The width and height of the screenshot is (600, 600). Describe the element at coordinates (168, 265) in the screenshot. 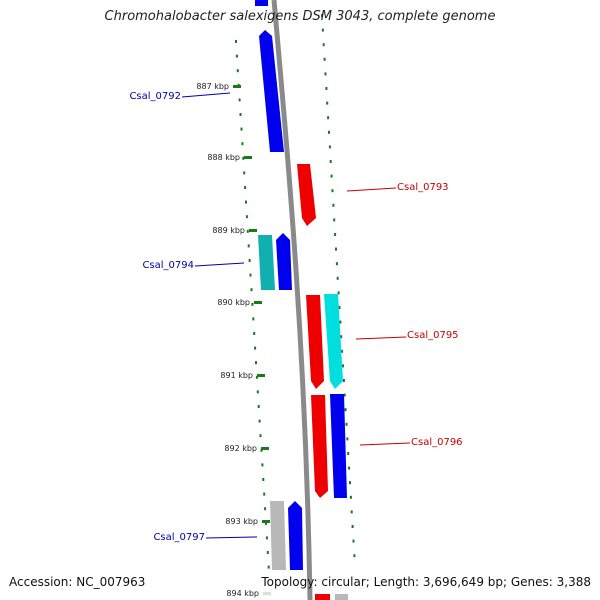

I see `gene-label-csal-0794: Csal_0794` at that location.